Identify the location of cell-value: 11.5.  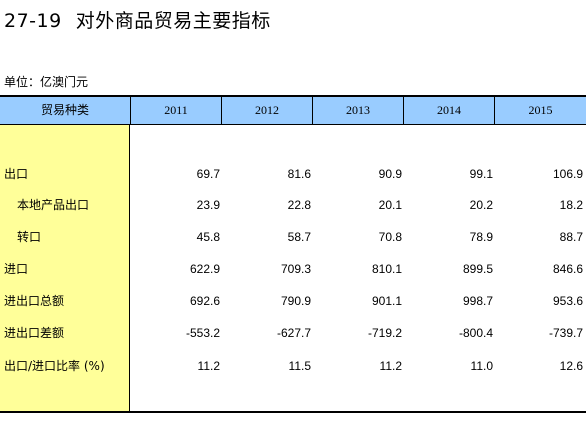
(299, 366).